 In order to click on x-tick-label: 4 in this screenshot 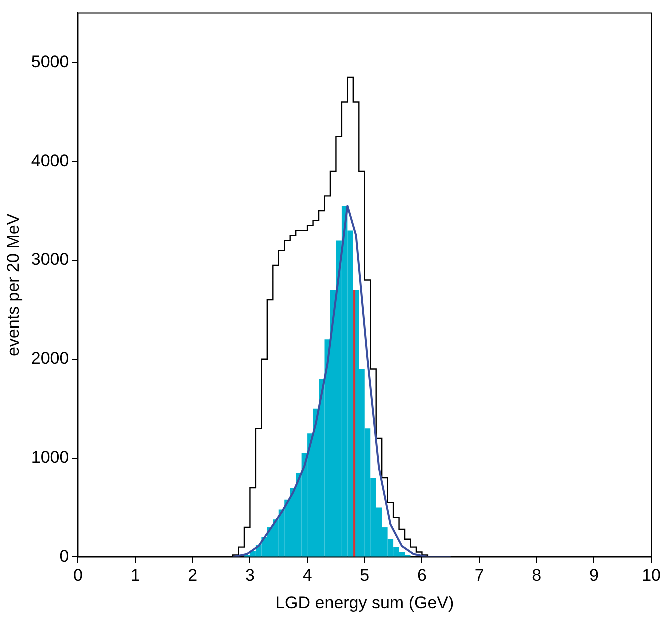, I will do `click(307, 576)`.